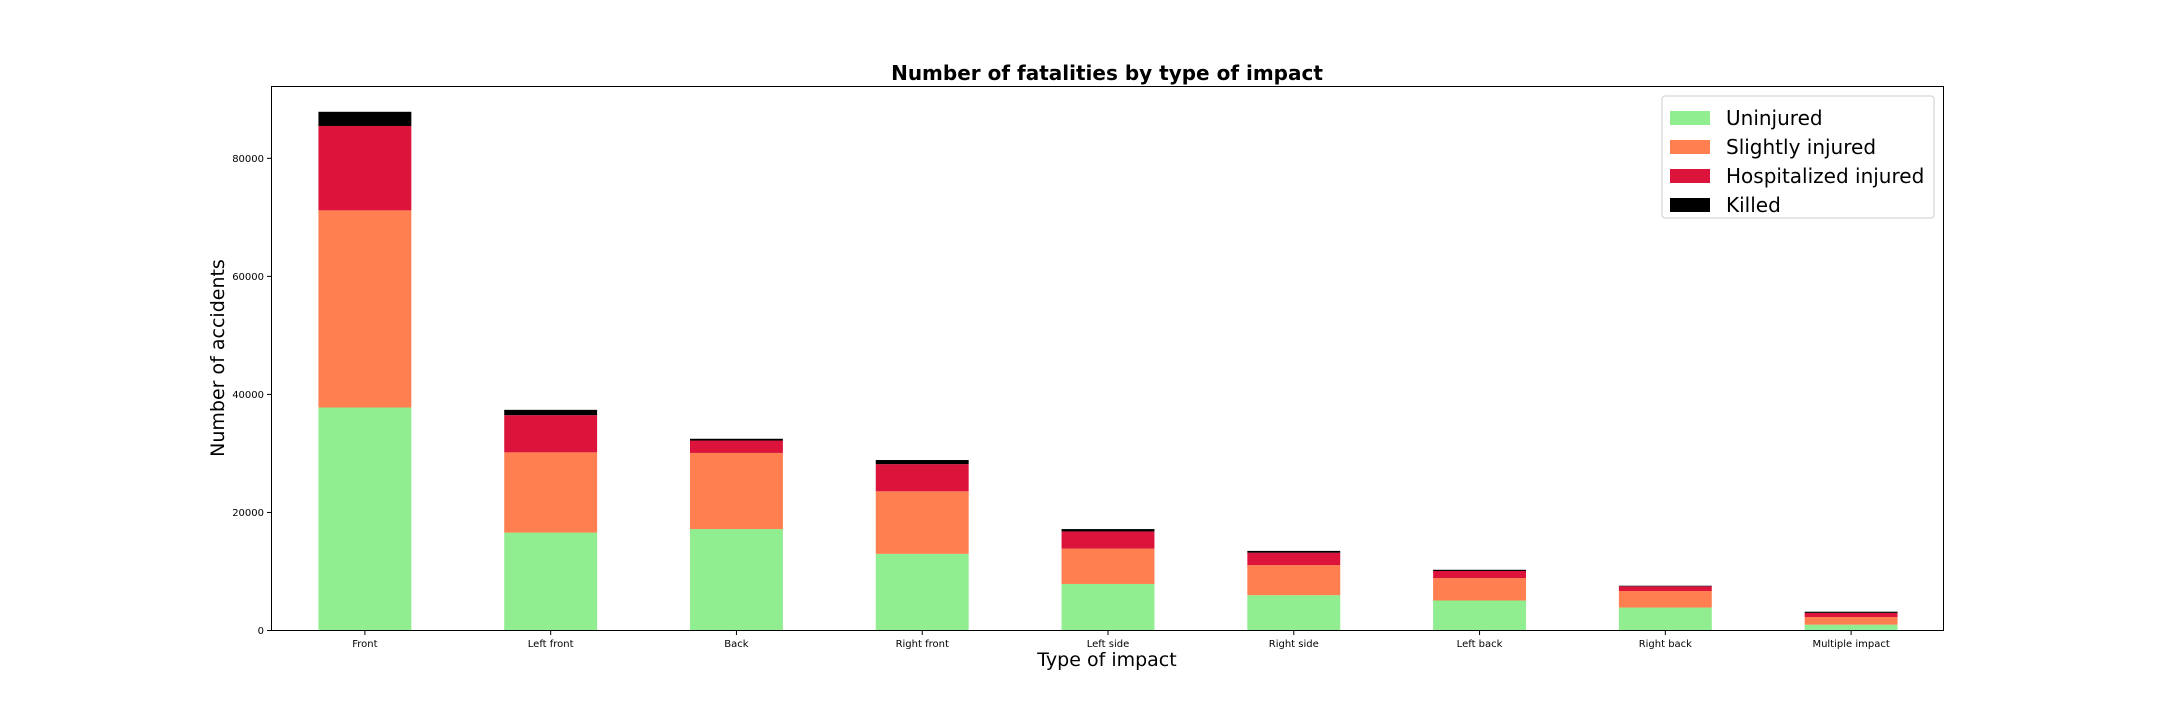 This screenshot has height=720, width=2160. What do you see at coordinates (1850, 644) in the screenshot?
I see `x-tick-label: Multiple impact` at bounding box center [1850, 644].